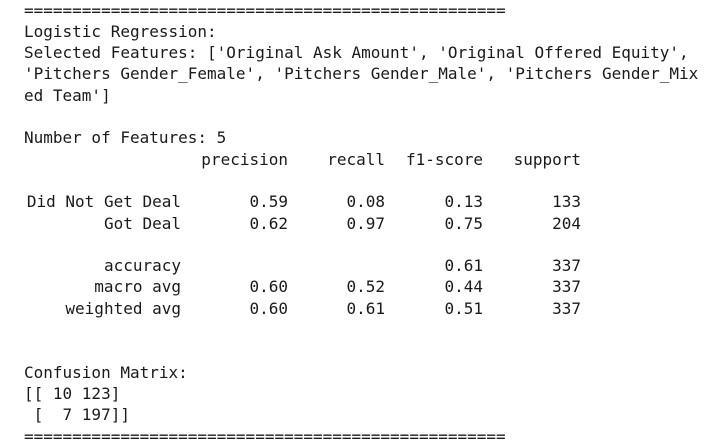 The height and width of the screenshot is (442, 721). I want to click on row-label: Got Deal, so click(142, 223).